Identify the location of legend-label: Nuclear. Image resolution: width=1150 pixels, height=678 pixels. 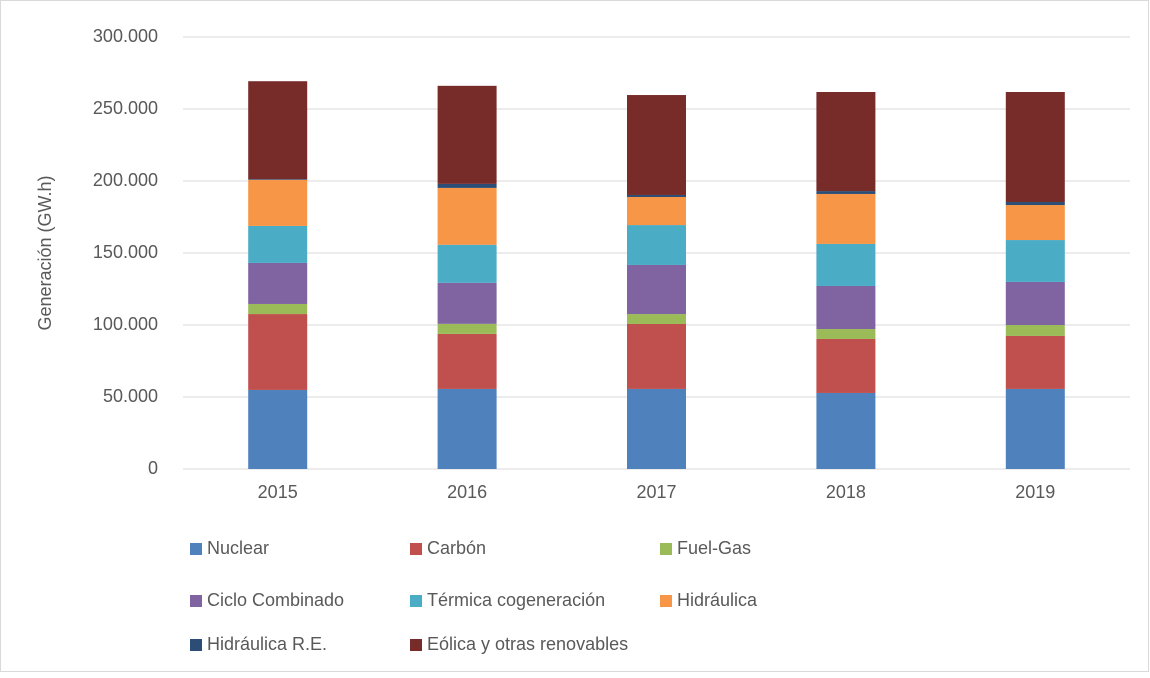
(238, 548).